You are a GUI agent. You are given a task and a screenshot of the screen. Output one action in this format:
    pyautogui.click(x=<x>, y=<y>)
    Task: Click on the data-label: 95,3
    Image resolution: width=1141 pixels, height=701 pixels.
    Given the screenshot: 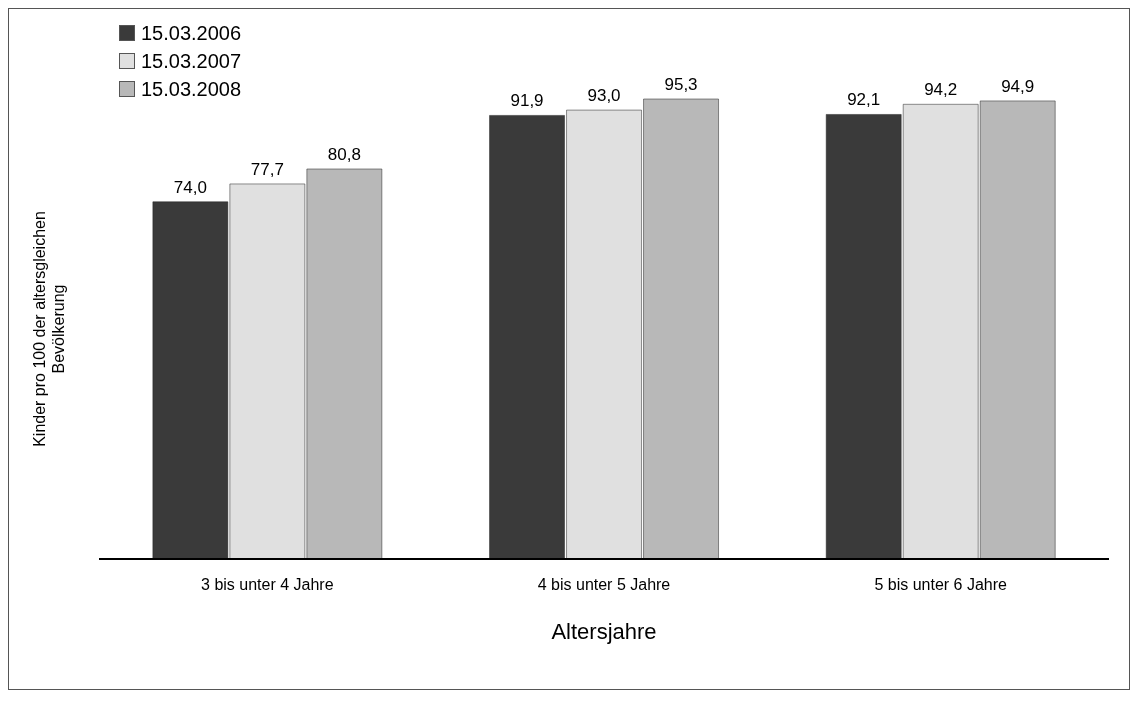 What is the action you would take?
    pyautogui.click(x=681, y=84)
    